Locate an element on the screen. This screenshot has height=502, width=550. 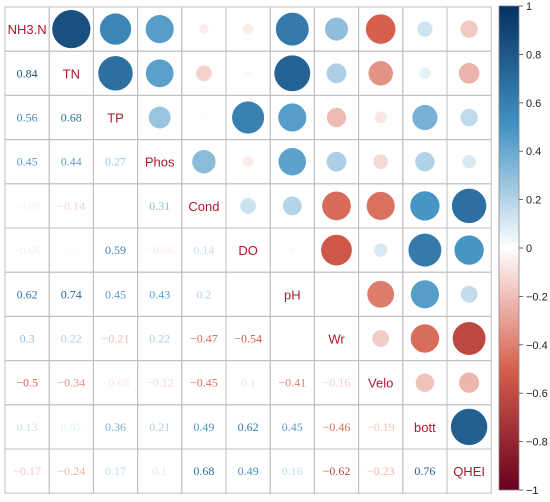
correlation-value: 0.31 is located at coordinates (159, 206).